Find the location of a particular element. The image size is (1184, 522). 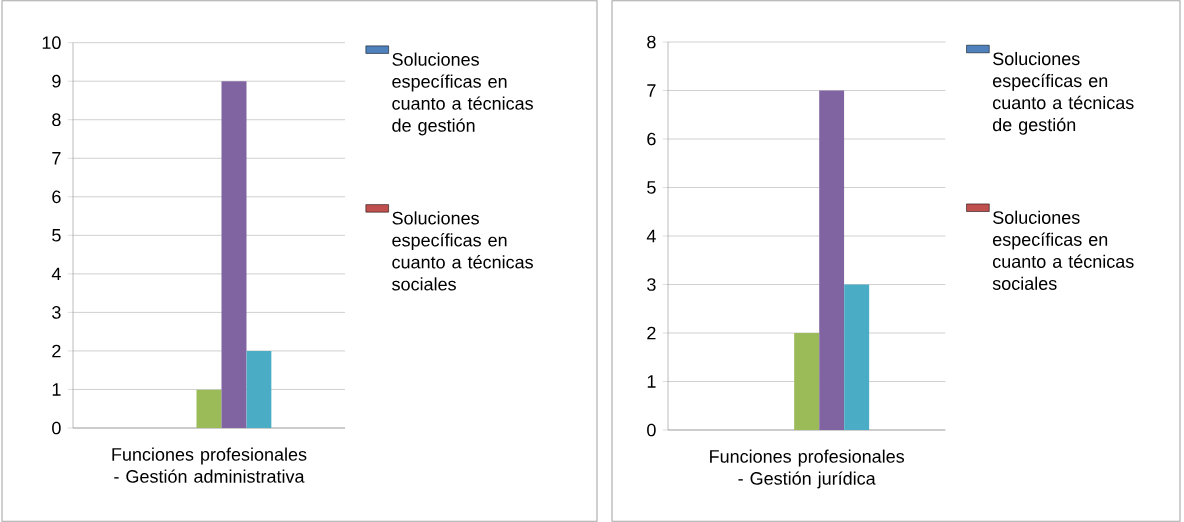

x-tick-label: Funciones profesionales - Gestión jurídica is located at coordinates (807, 469).